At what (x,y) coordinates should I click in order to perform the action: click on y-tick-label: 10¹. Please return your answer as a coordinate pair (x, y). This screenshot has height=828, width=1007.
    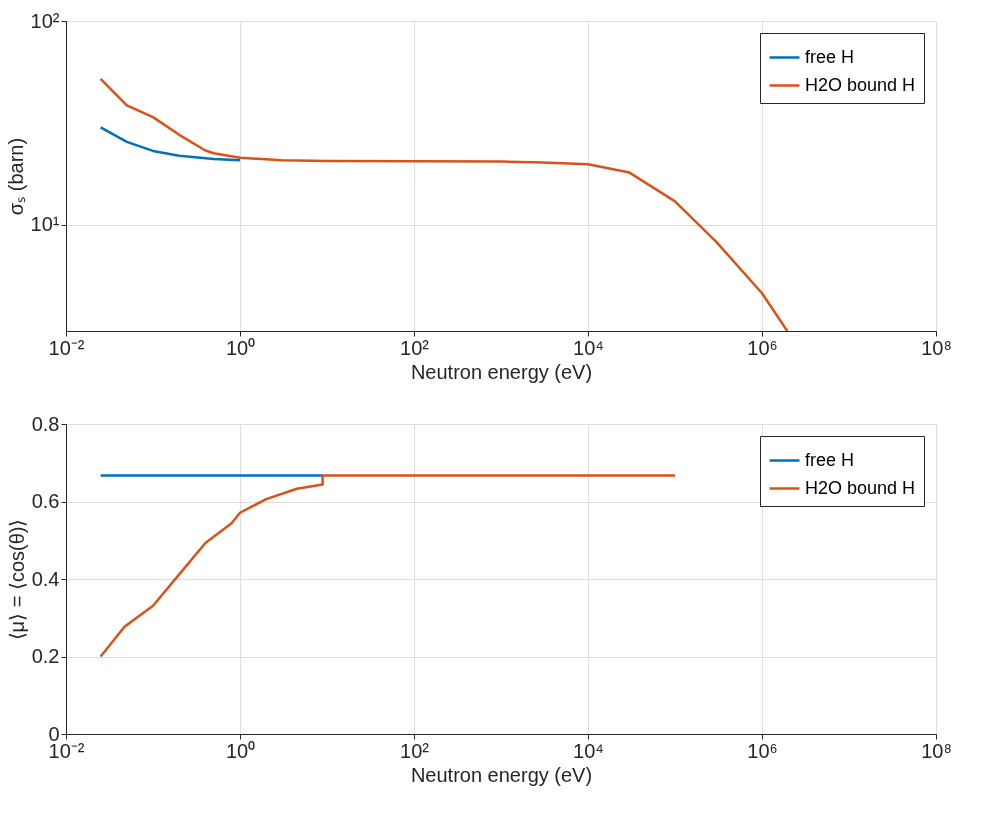
    Looking at the image, I should click on (45, 224).